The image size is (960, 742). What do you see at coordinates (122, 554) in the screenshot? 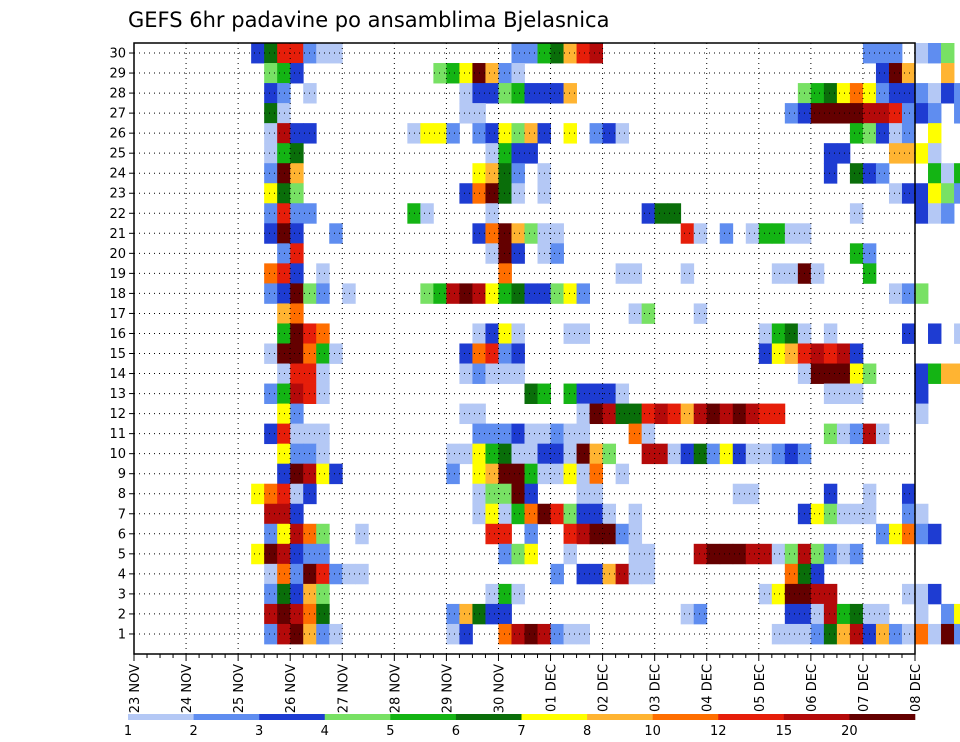
I see `y-tick-label: 5` at bounding box center [122, 554].